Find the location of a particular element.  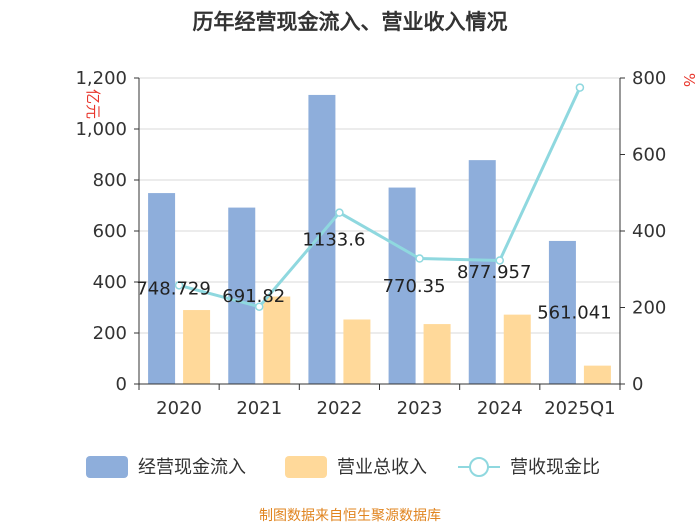

right-tick-label: 400 is located at coordinates (649, 231).